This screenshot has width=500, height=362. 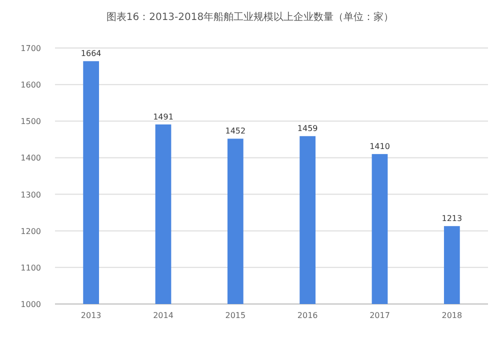 I want to click on y-tick-label: 1500, so click(x=30, y=121).